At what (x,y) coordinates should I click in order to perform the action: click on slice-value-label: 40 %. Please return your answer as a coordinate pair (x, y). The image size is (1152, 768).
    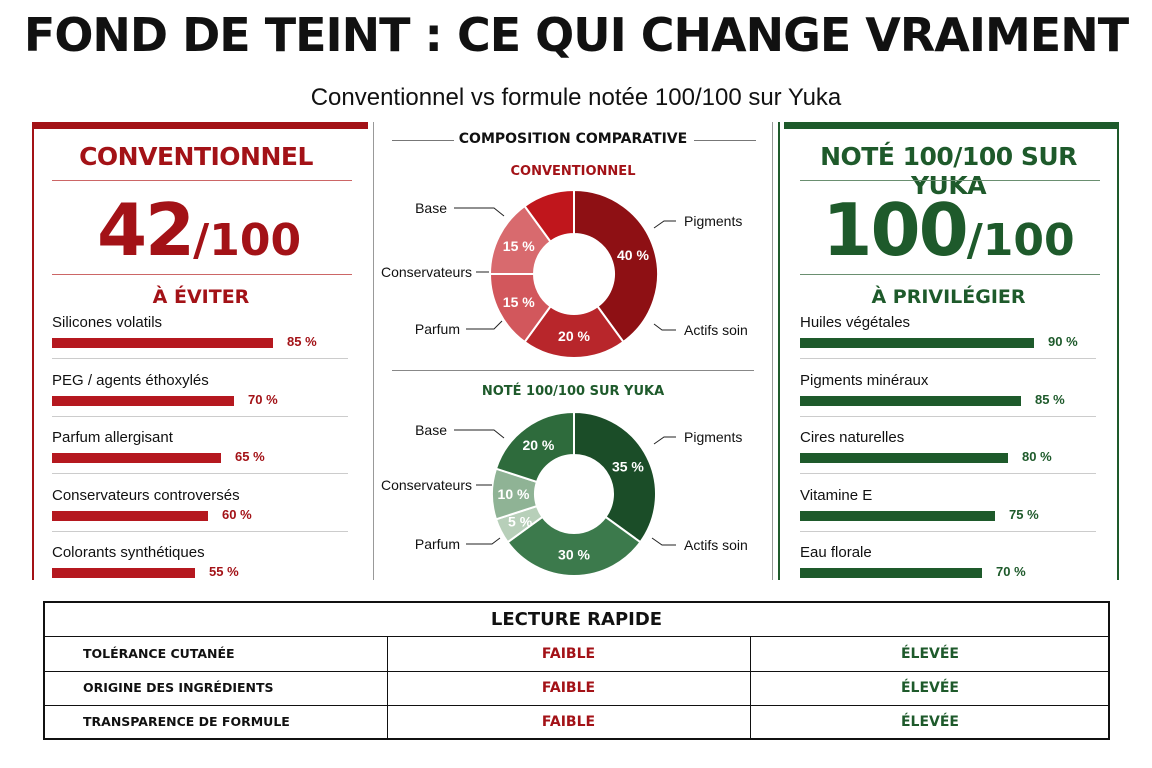
    Looking at the image, I should click on (633, 255).